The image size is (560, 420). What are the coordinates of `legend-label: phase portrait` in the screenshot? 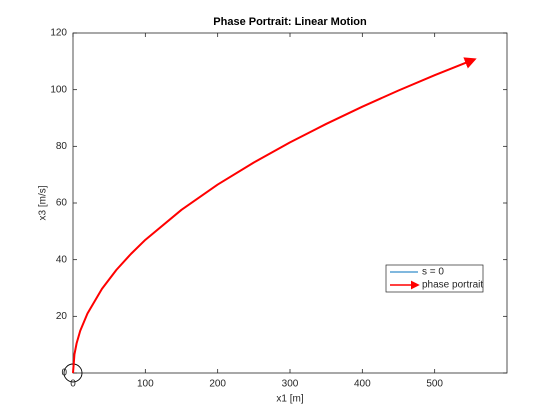 It's located at (452, 285).